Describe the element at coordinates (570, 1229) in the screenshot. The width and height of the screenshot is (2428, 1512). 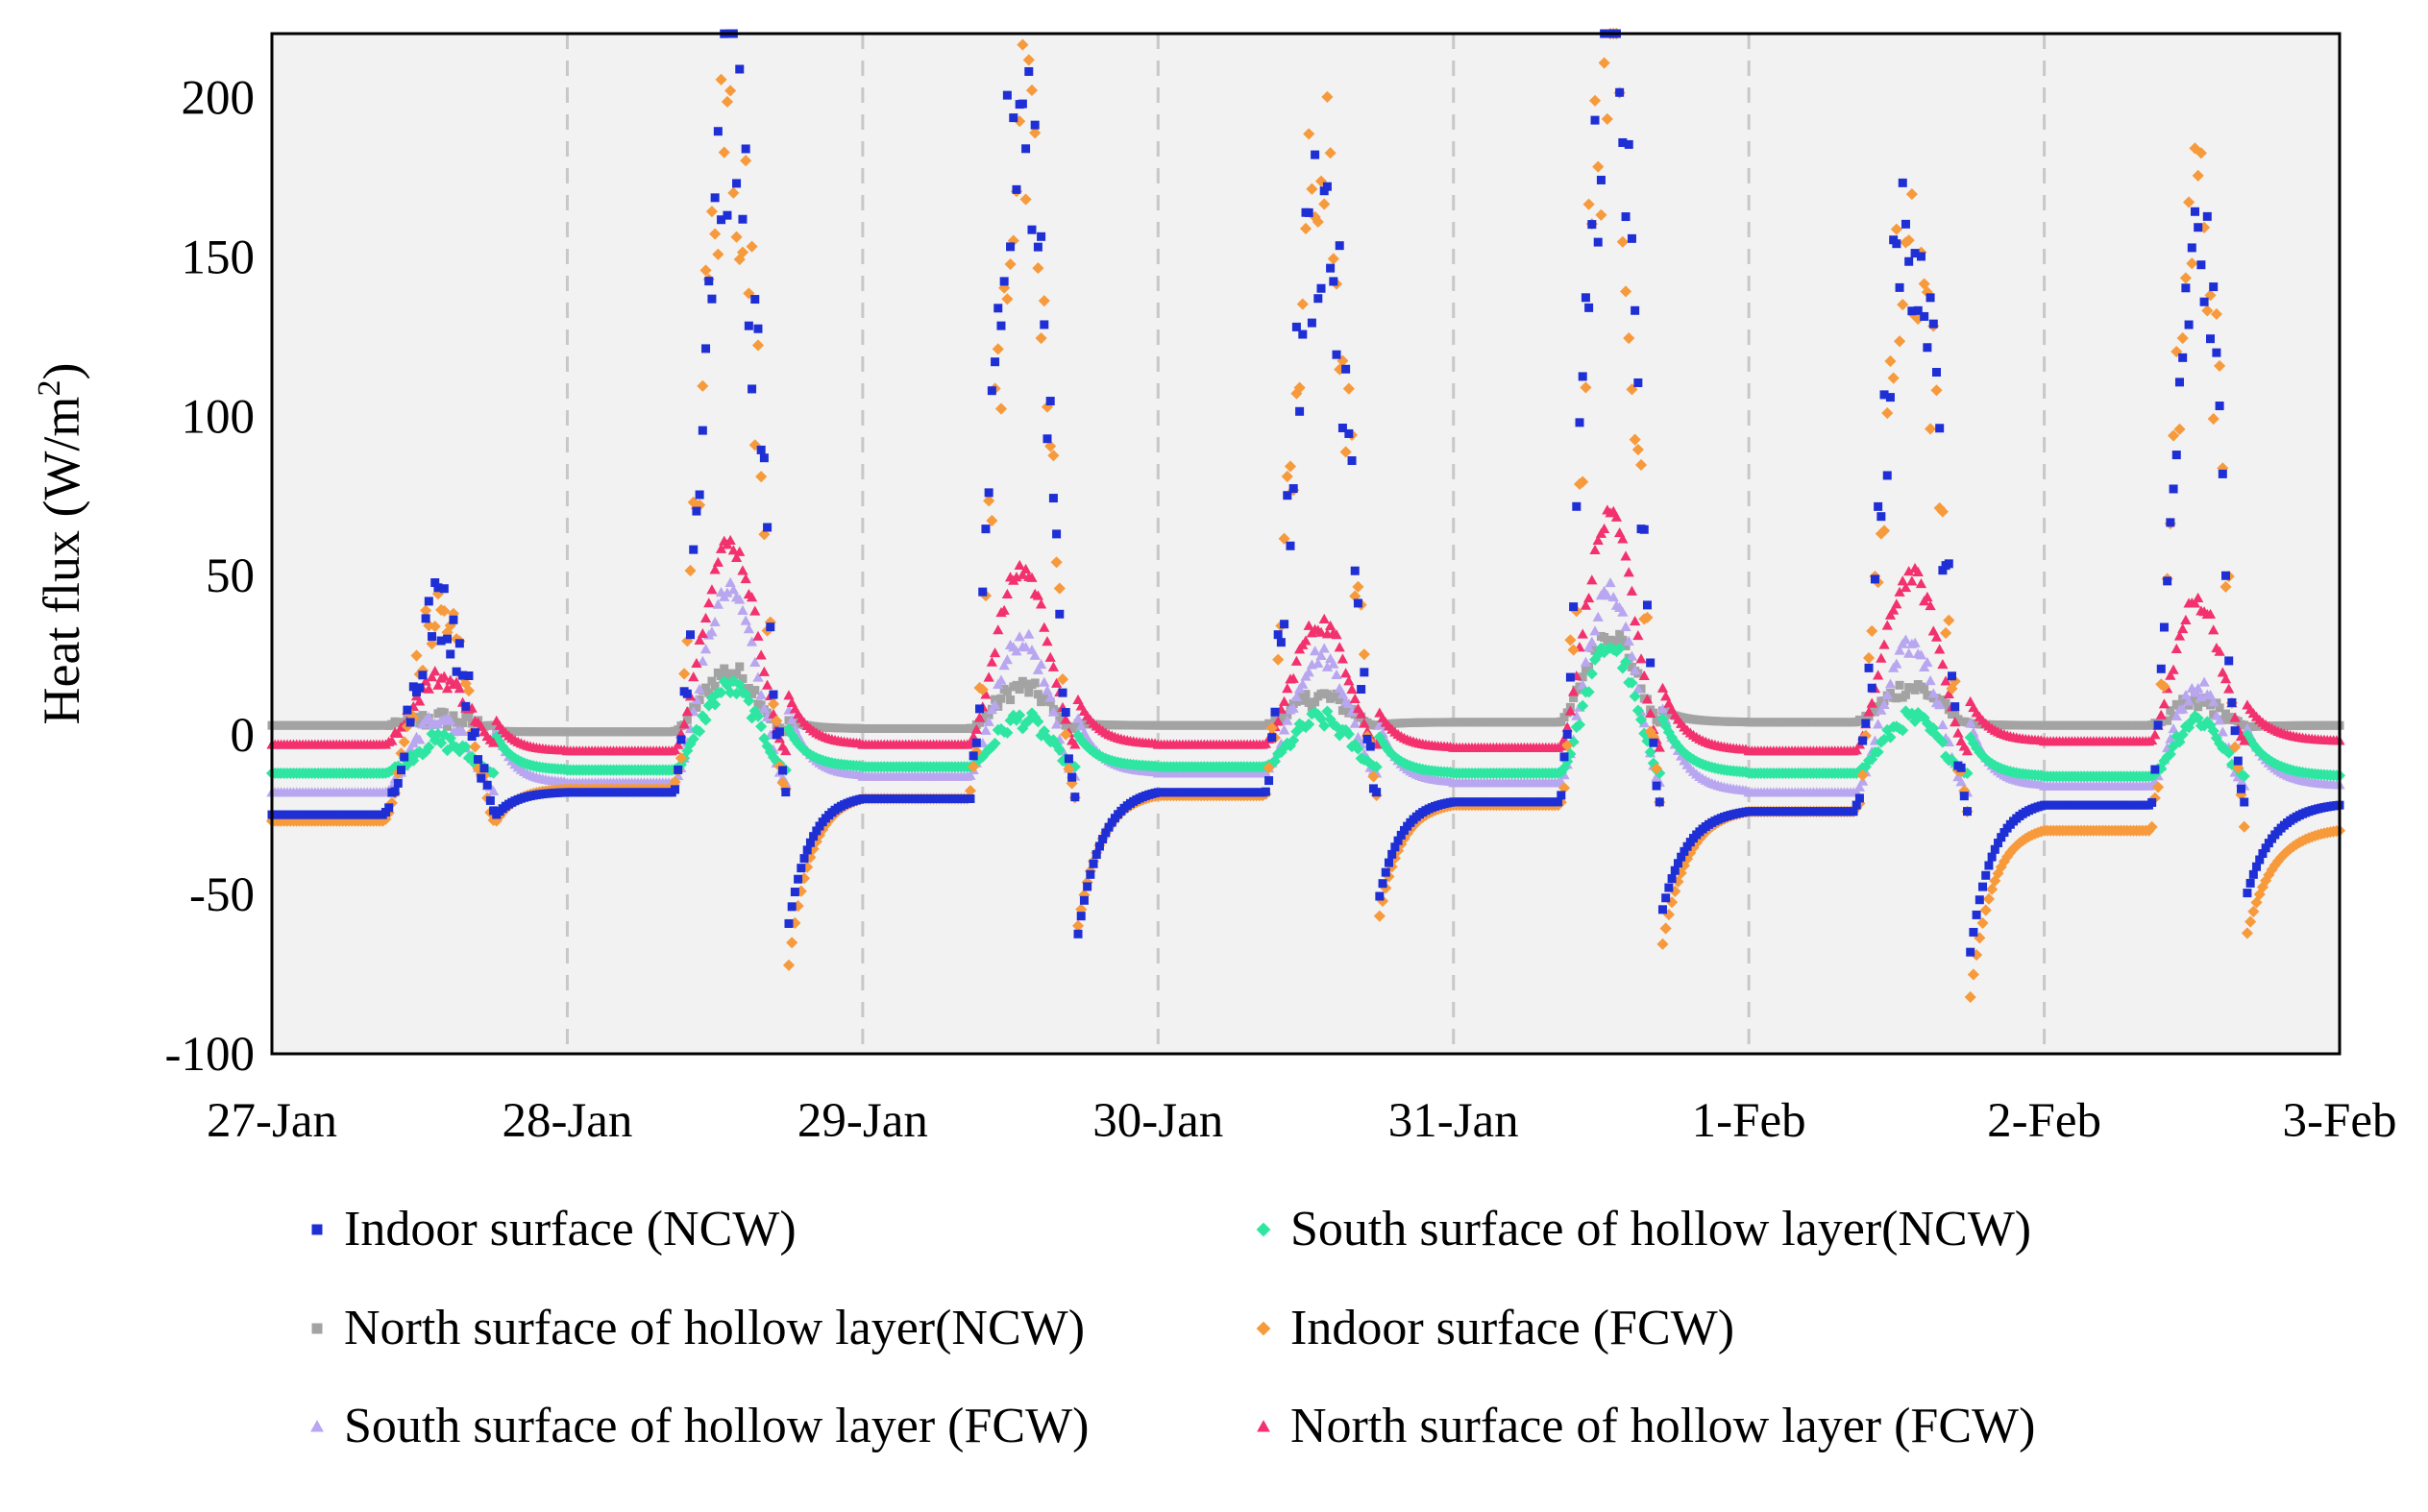
I see `legend-label-indoor_ncw: Indoor surface (NCW)` at that location.